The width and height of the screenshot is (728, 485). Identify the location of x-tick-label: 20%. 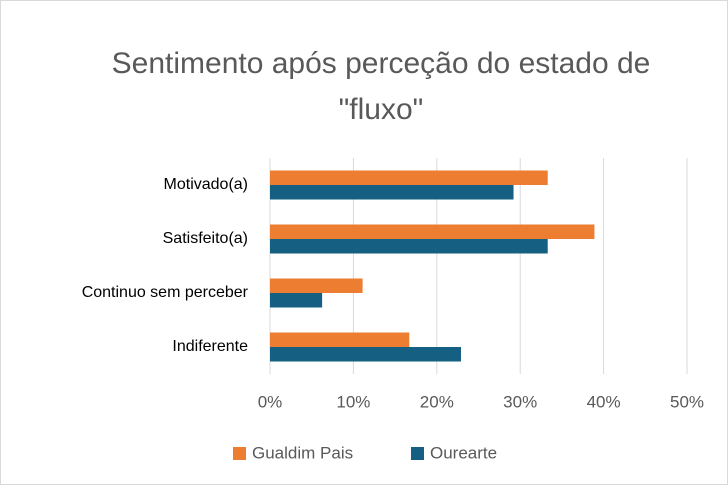
(437, 401).